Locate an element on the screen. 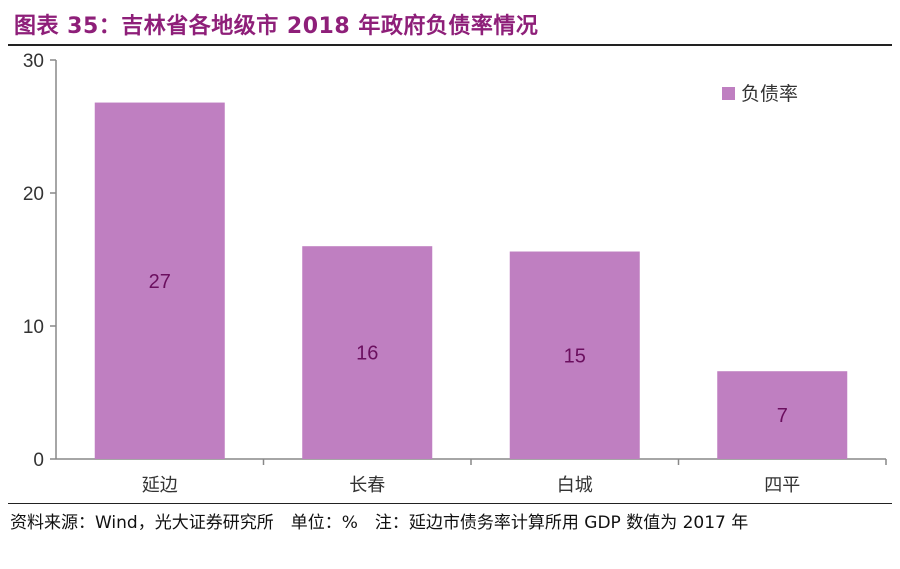 Image resolution: width=900 pixels, height=569 pixels. y-tick-label: 10 is located at coordinates (33, 327).